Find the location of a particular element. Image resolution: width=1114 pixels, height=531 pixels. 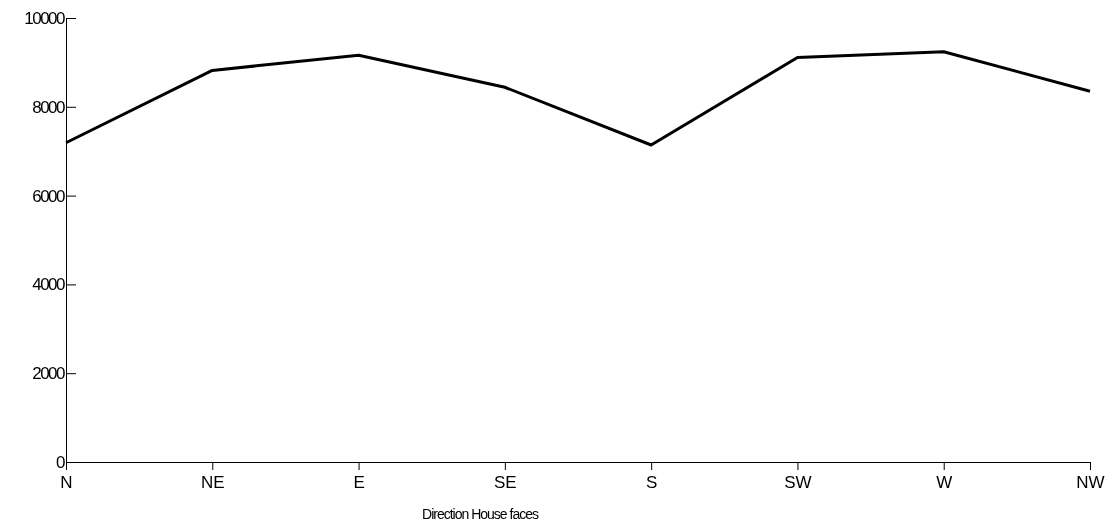

x-tick-label: NW is located at coordinates (1090, 483).